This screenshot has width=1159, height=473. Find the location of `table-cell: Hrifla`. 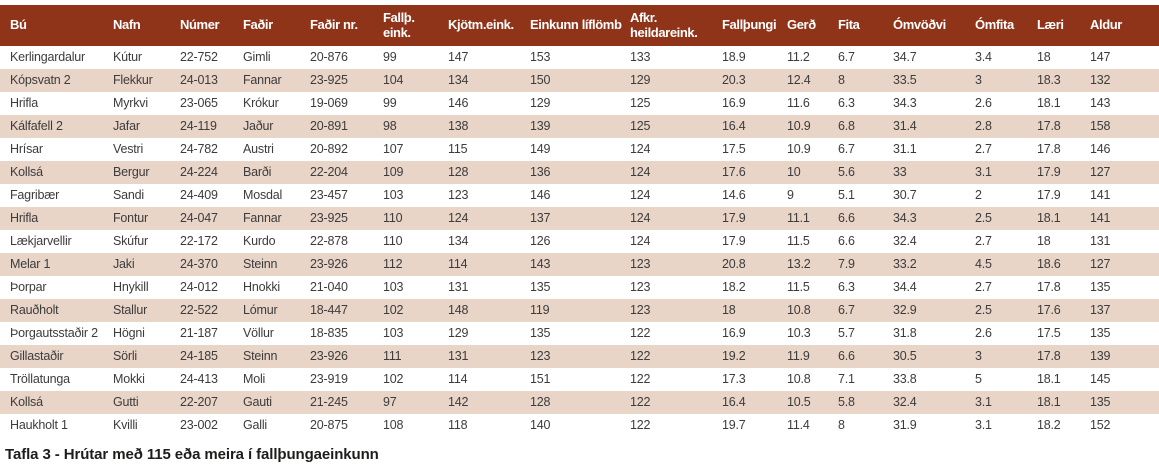

table-cell: Hrifla is located at coordinates (24, 103).